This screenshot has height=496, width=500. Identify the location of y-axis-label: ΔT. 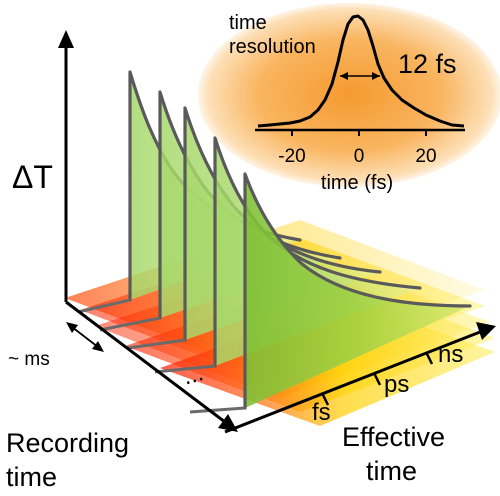
(32, 177).